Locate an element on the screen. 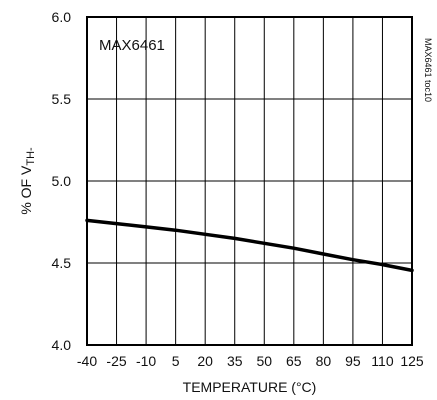 Image resolution: width=437 pixels, height=400 pixels. x-tick-label: 65 is located at coordinates (294, 361).